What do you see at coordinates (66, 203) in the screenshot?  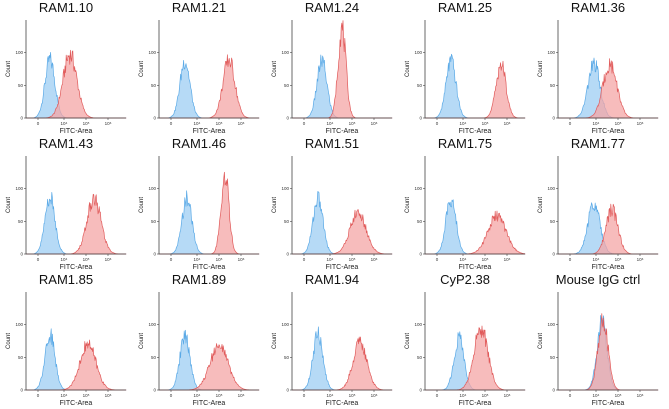 I see `histogram-panel: RAM1.43 0 50 100 0 10⁴ 10⁵ 10⁶ FITC-Area Count` at bounding box center [66, 203].